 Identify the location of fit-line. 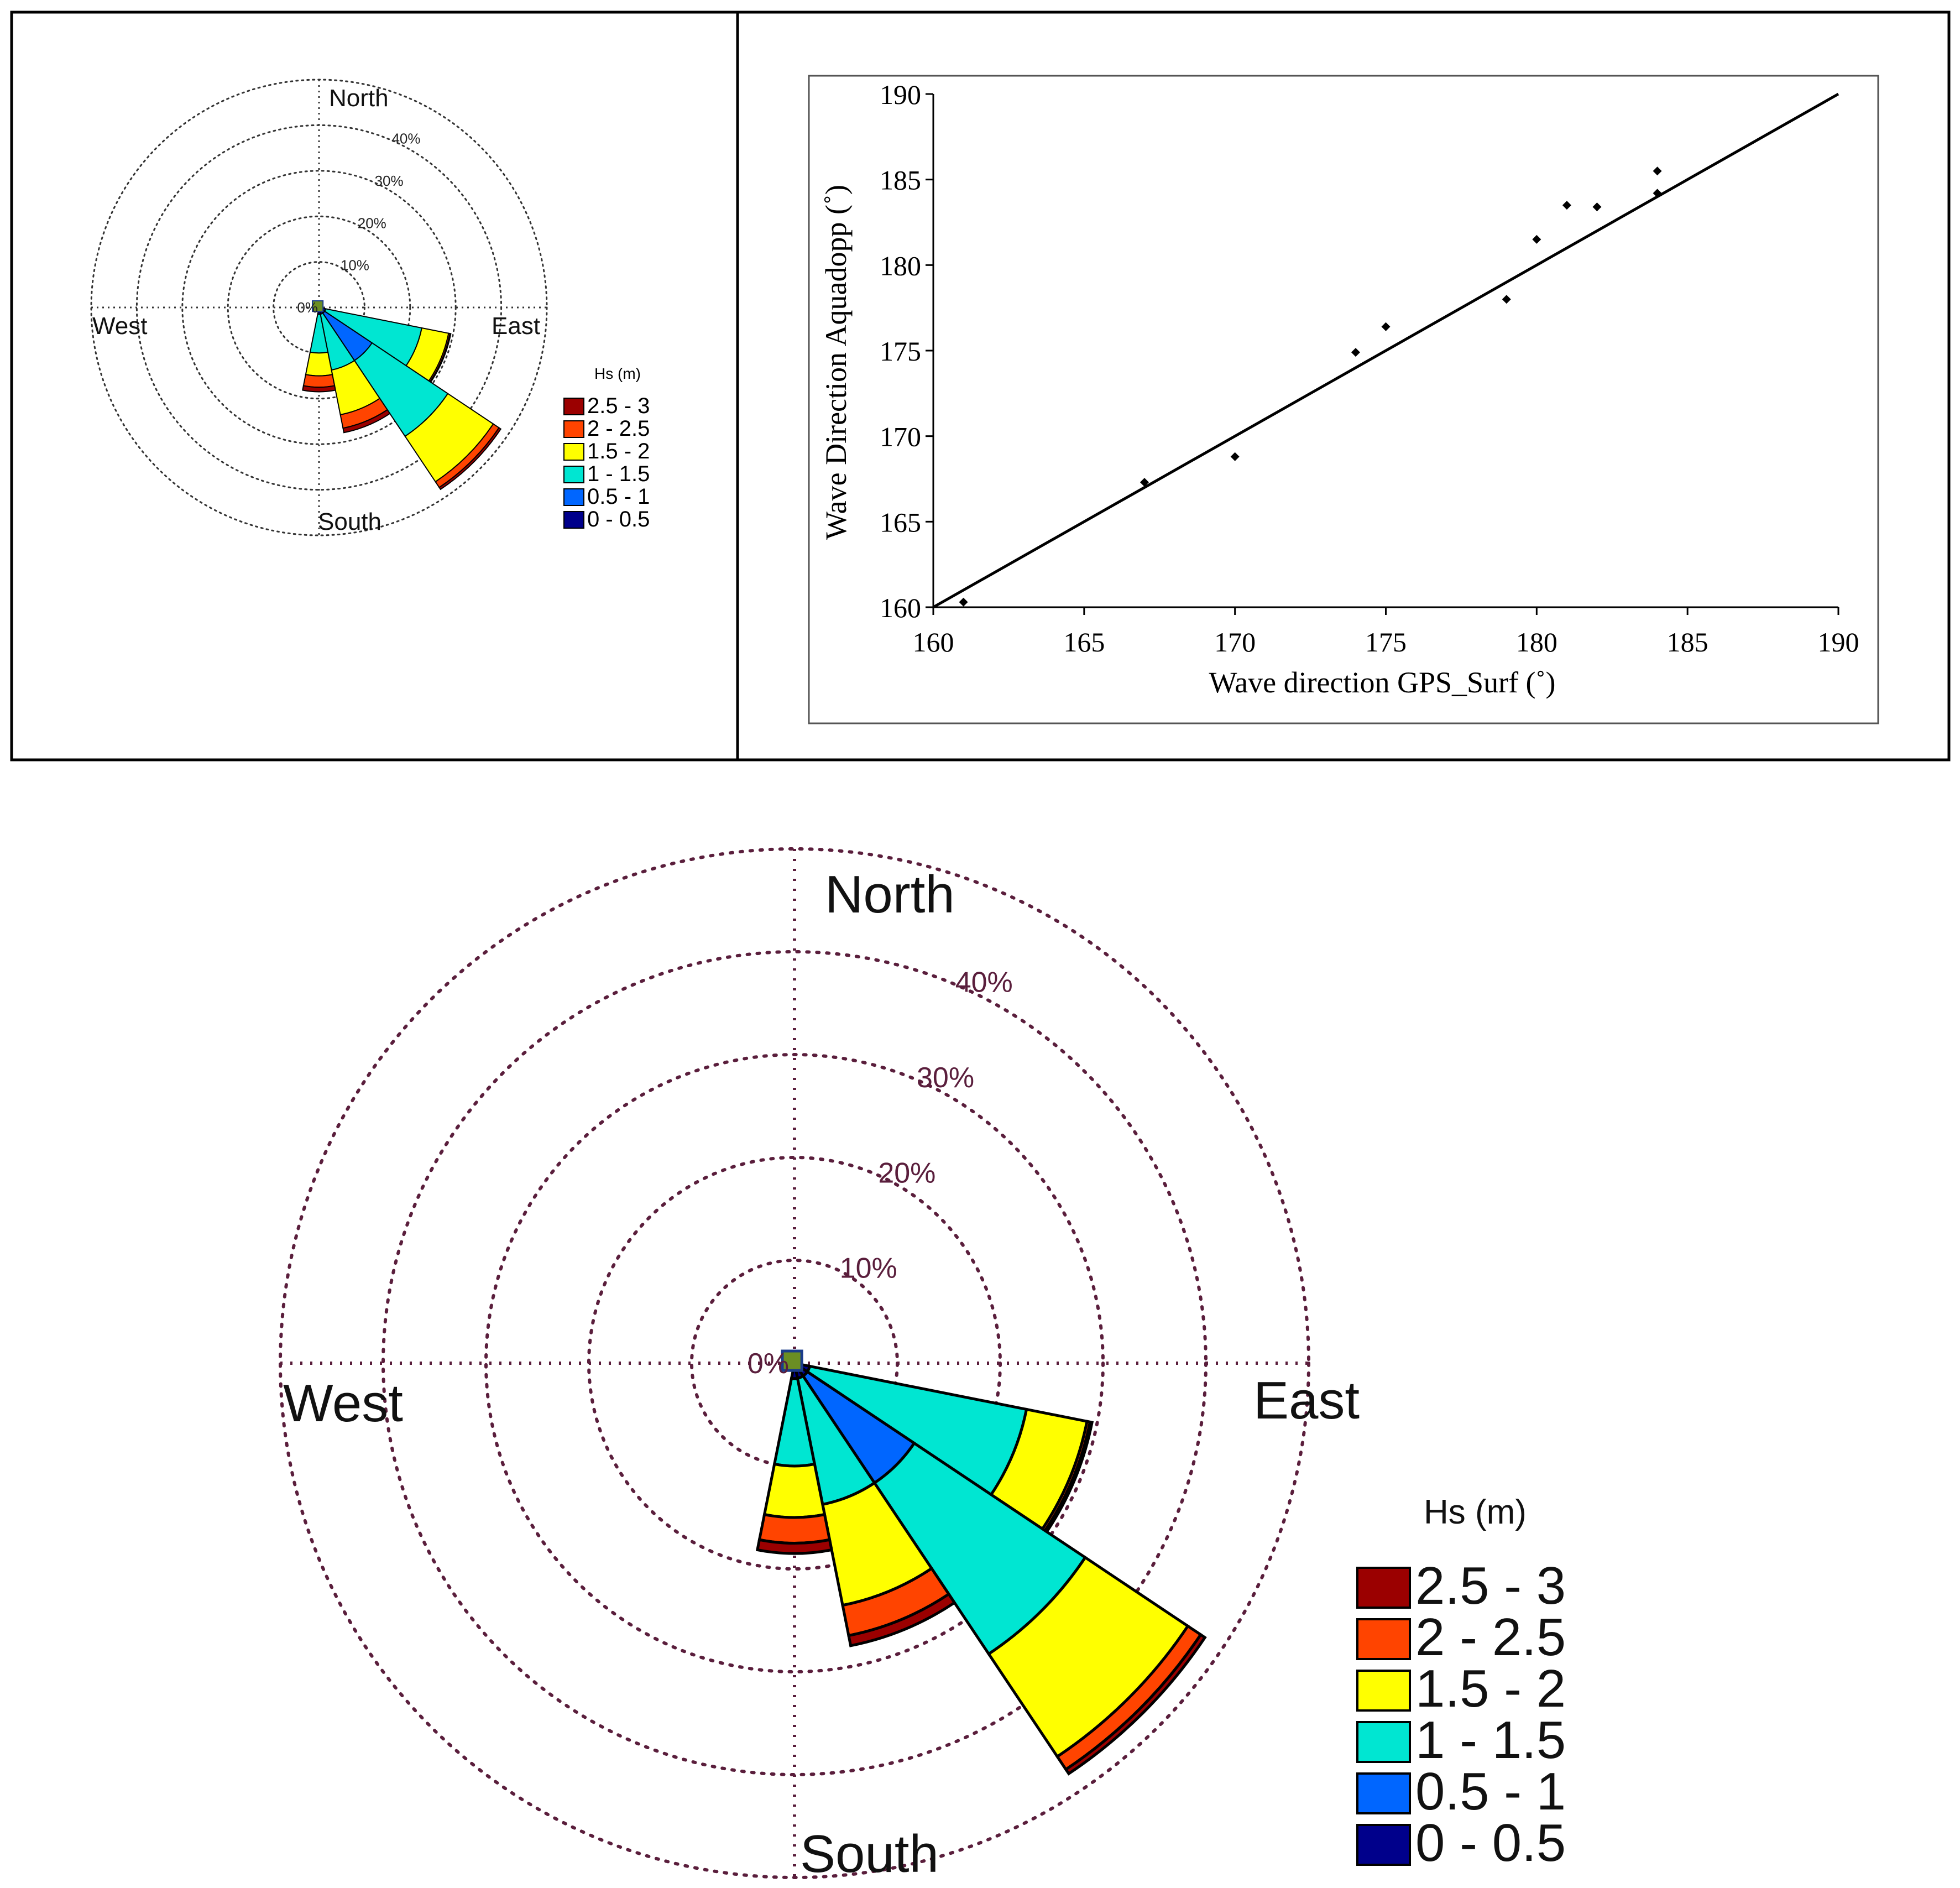
(1385, 350).